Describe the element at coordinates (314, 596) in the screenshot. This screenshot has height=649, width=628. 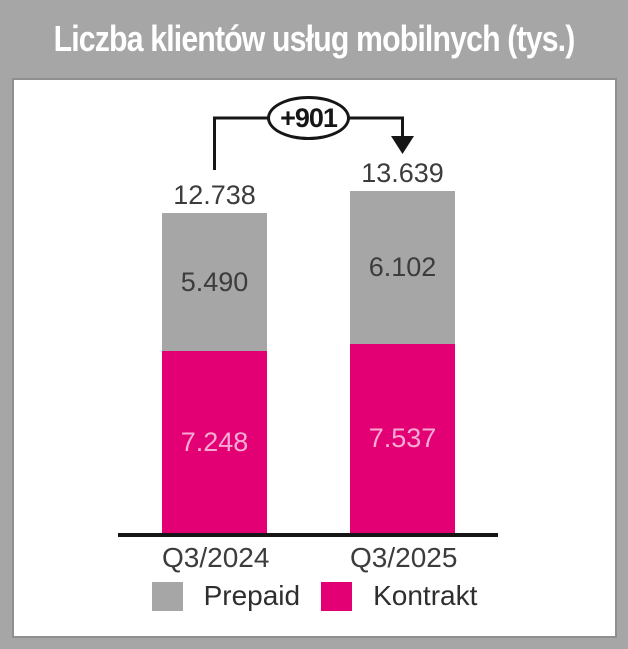
I see `legend: Prepaid Kontrakt` at that location.